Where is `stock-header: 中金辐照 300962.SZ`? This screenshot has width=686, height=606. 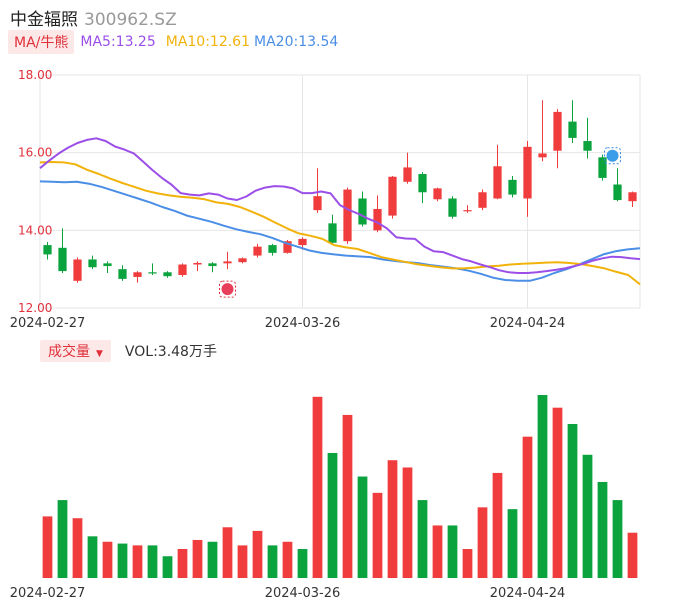
stock-header: 中金辐照 300962.SZ is located at coordinates (93, 17).